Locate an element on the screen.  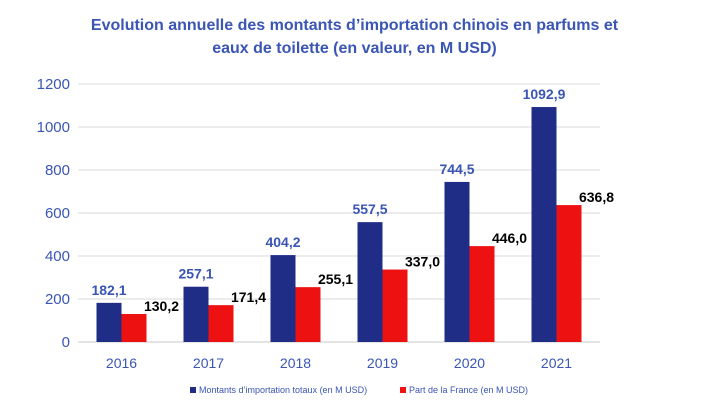
y-tick-label: 1000 is located at coordinates (53, 127).